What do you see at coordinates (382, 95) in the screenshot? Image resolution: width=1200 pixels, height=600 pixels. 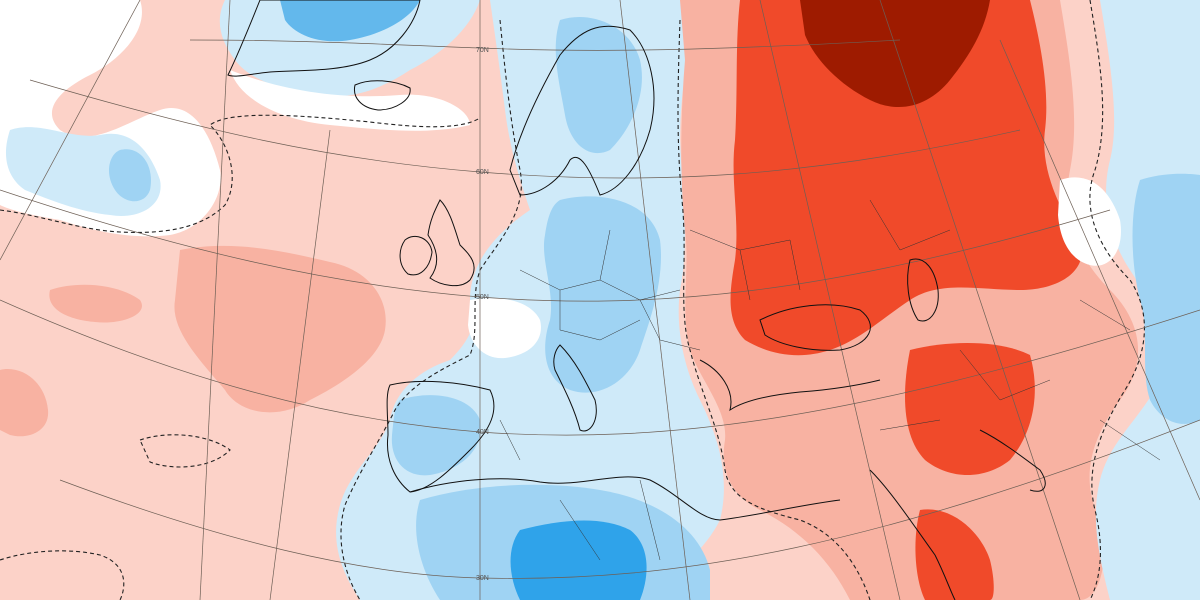 I see `coastline-iceland` at bounding box center [382, 95].